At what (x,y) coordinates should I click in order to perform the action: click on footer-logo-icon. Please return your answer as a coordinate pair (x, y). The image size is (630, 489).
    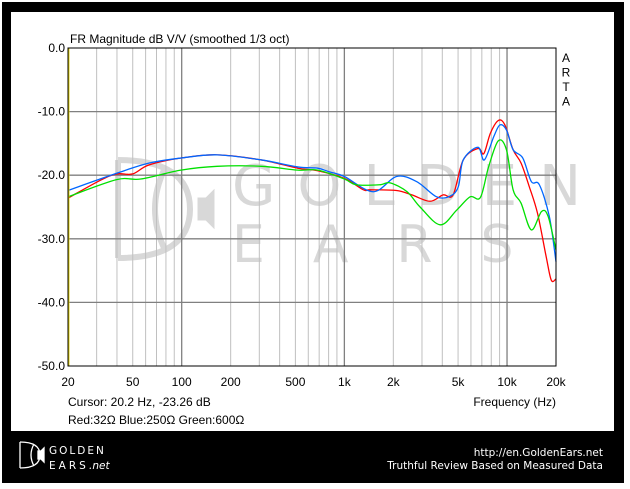
    Looking at the image, I should click on (32, 455).